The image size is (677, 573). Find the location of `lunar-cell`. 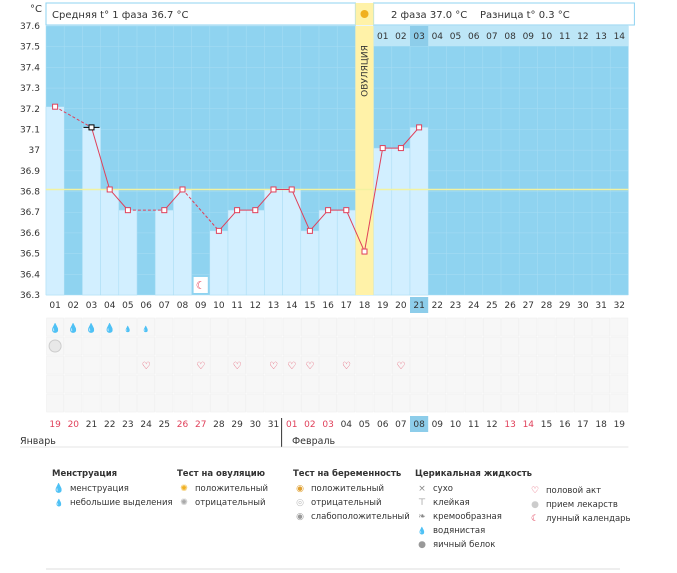

lunar-cell is located at coordinates (200, 285).